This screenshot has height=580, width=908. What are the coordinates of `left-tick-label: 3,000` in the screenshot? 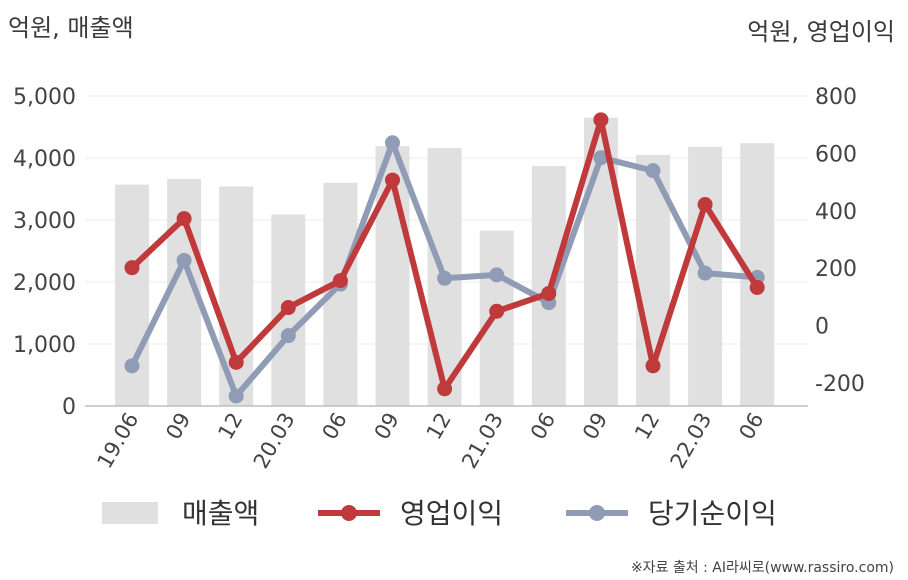 It's located at (44, 221).